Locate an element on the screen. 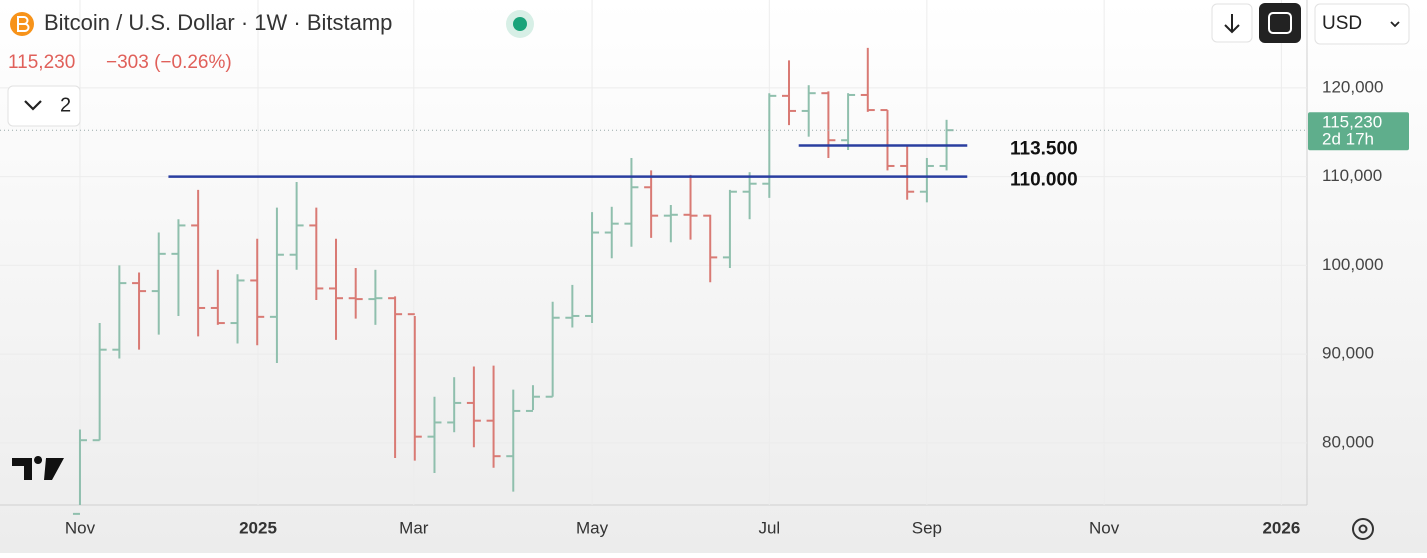 The image size is (1427, 558). tradingview-logo is located at coordinates (38, 468).